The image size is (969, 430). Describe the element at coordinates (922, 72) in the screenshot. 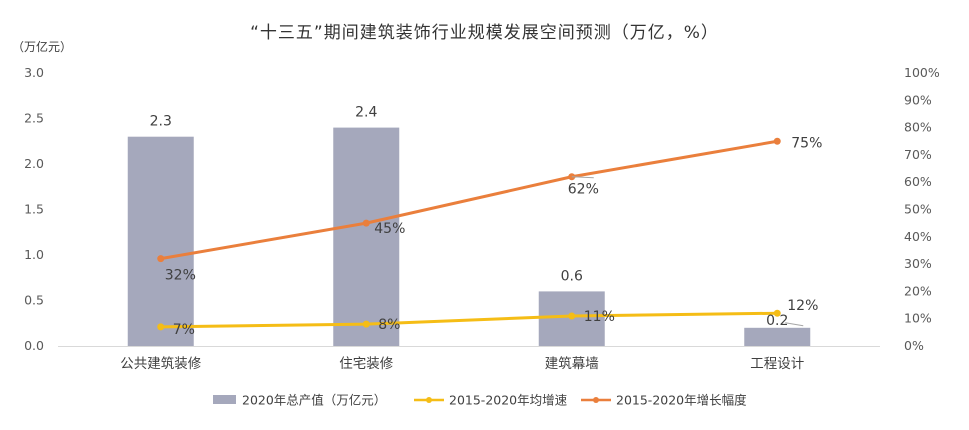

I see `y2-tick-label: 100%` at that location.